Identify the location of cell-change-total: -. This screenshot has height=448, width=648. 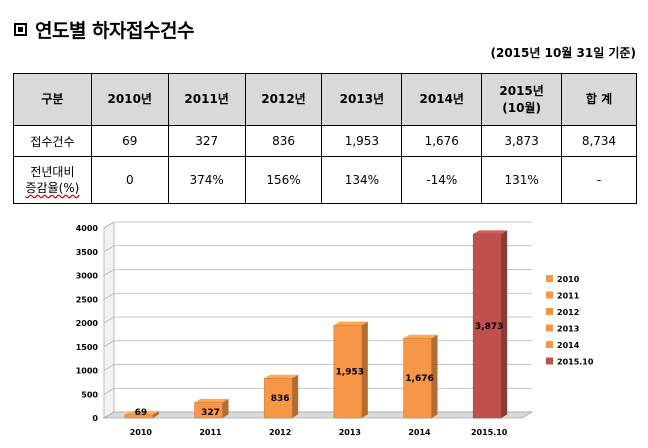
(599, 180).